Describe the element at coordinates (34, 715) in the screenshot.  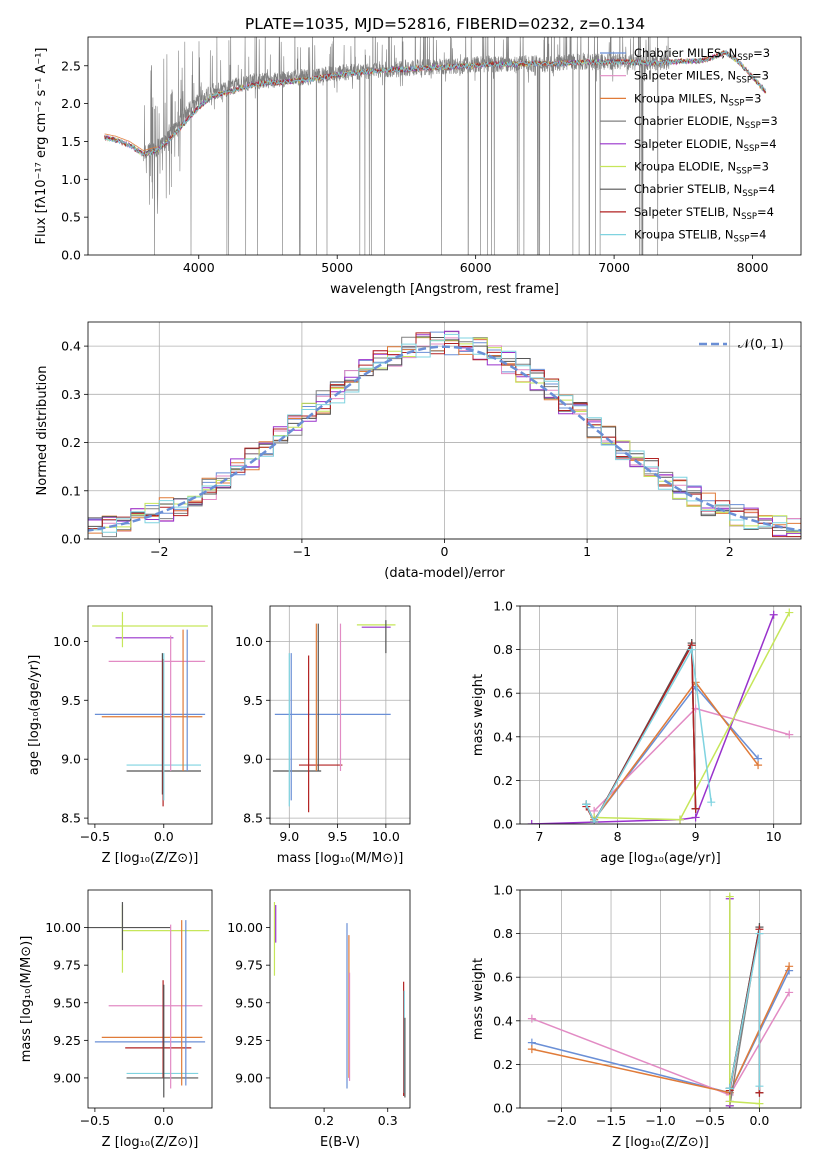
I see `y-axis-label: age [log₁₀(age/yr)]` at that location.